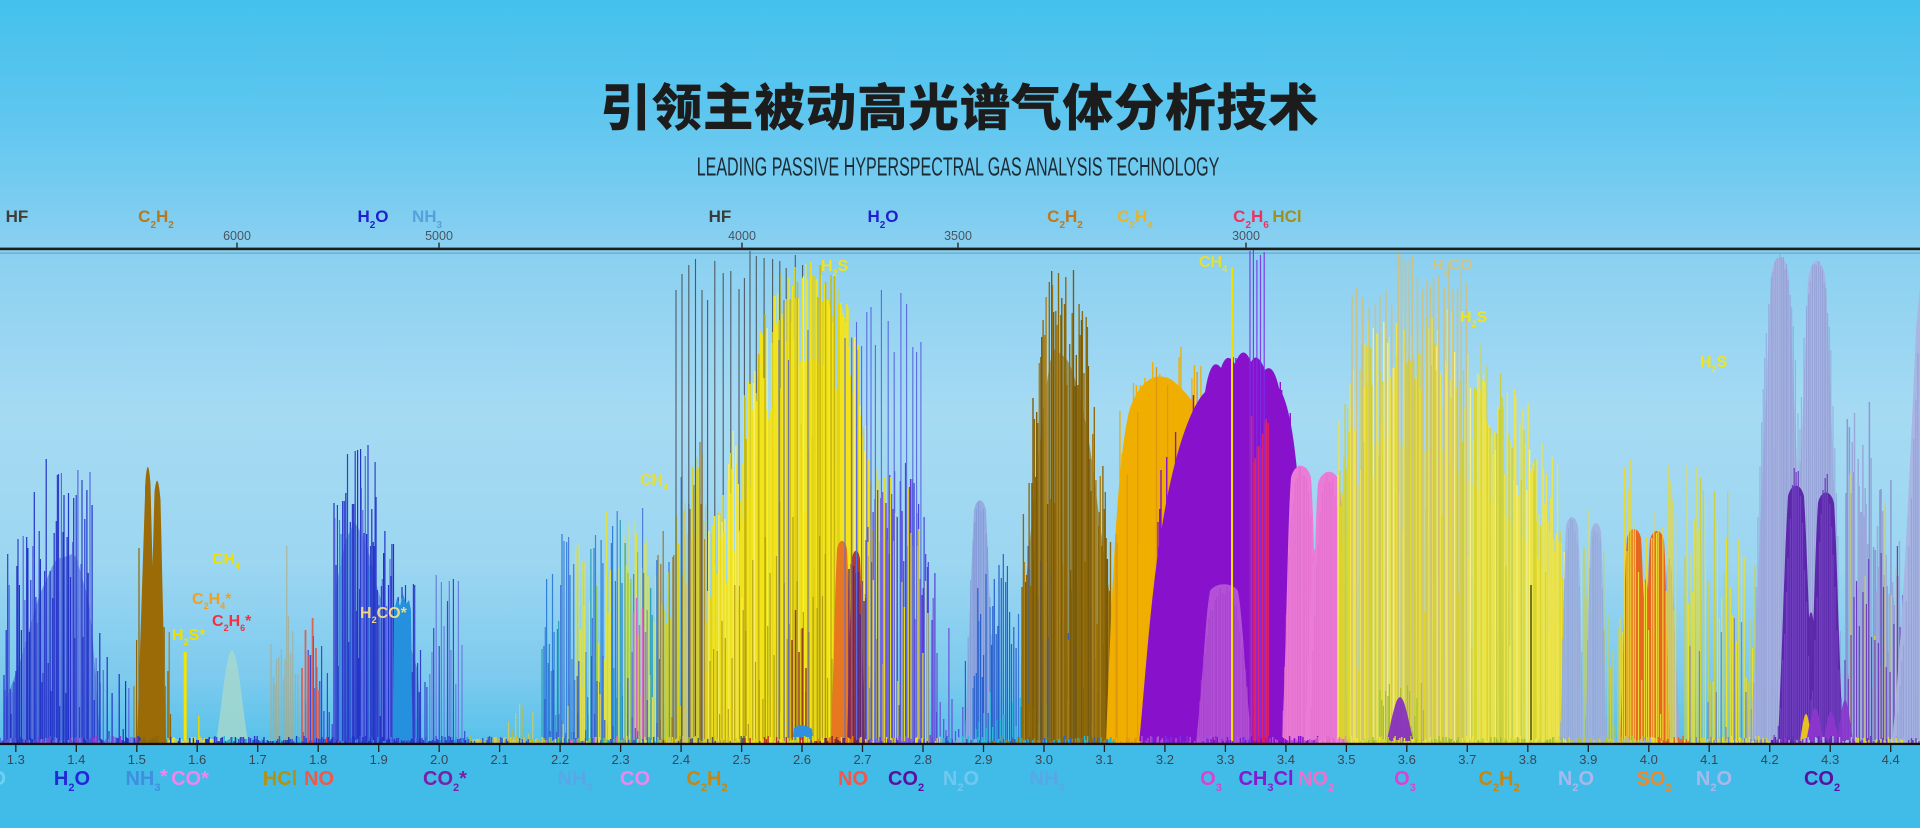 This screenshot has height=828, width=1920. I want to click on svg-text: 1.3, so click(16, 759).